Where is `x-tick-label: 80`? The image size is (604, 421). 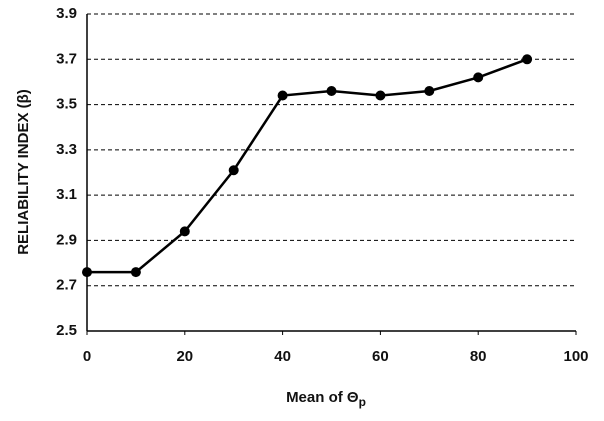
x-tick-label: 80 is located at coordinates (478, 356).